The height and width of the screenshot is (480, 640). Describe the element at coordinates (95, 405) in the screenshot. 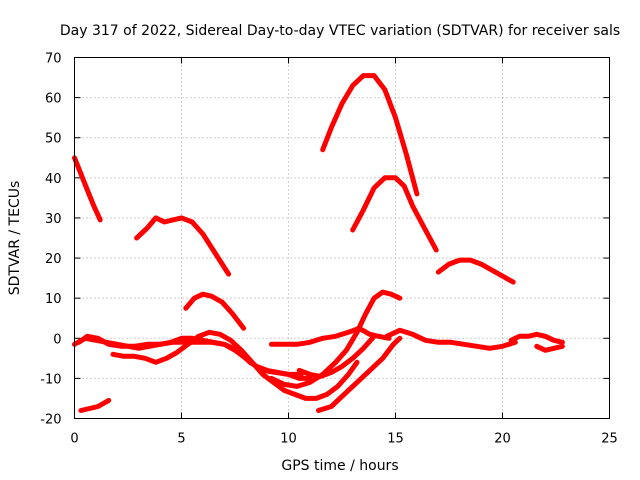

I see `series-s2` at that location.